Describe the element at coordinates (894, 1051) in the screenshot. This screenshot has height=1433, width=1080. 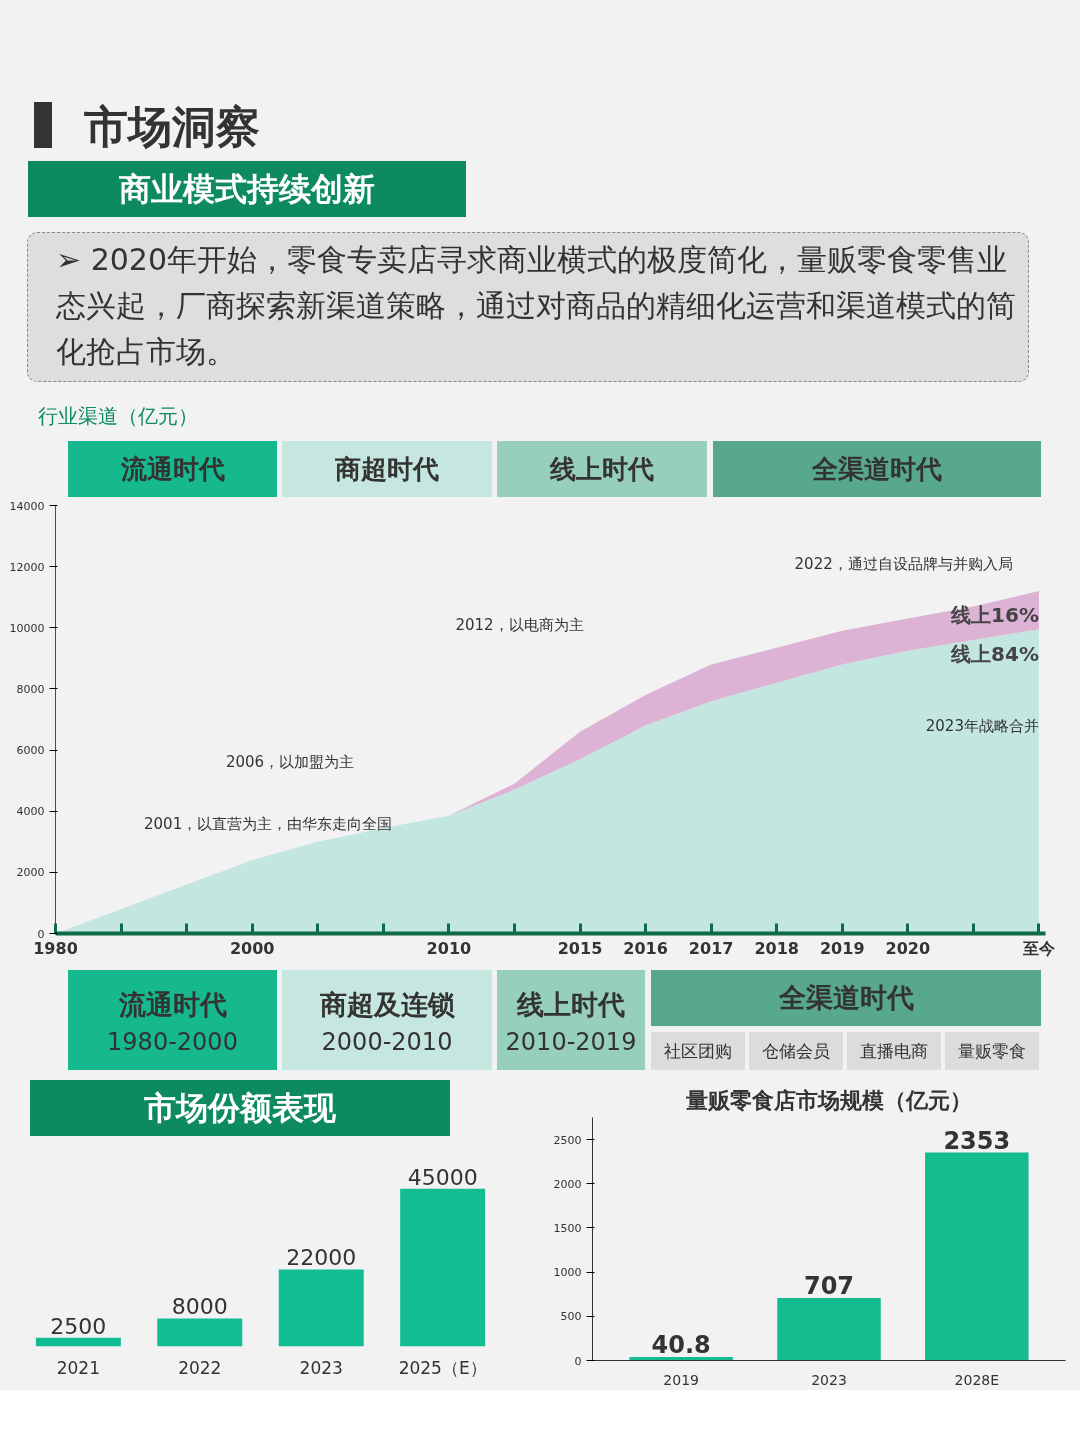
I see `text: 直播电商` at that location.